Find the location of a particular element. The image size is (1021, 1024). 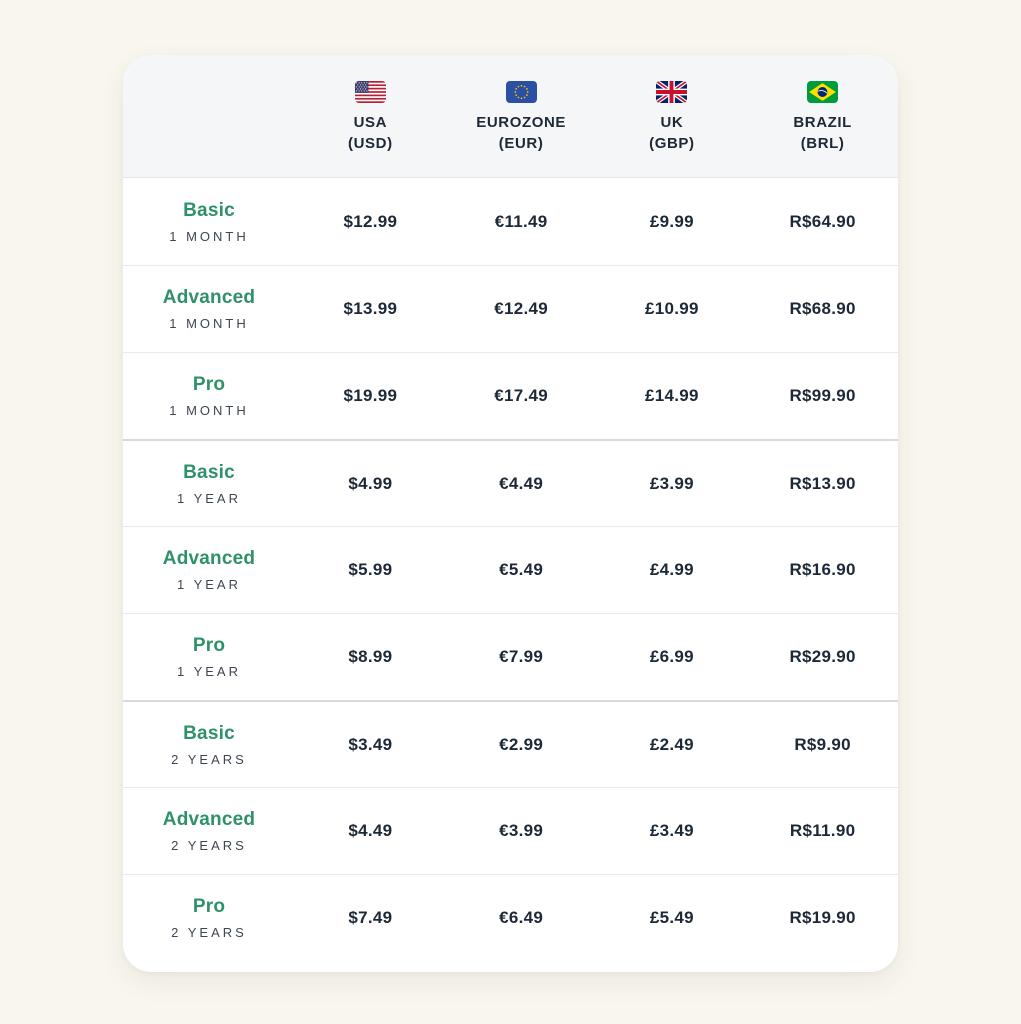

price-cell-eurozone: €2.99 is located at coordinates (521, 745).